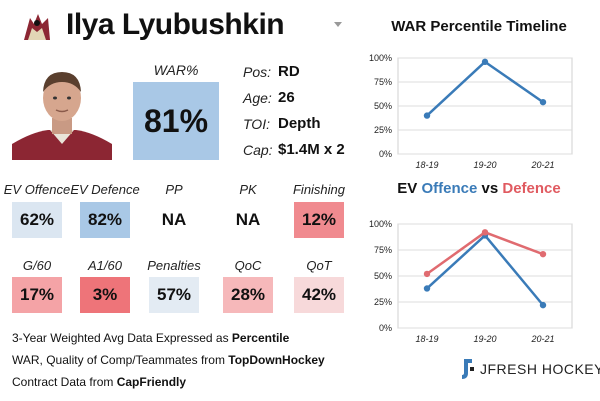 The height and width of the screenshot is (401, 600). What do you see at coordinates (385, 154) in the screenshot?
I see `chart-1-y-tick-label: 0%` at bounding box center [385, 154].